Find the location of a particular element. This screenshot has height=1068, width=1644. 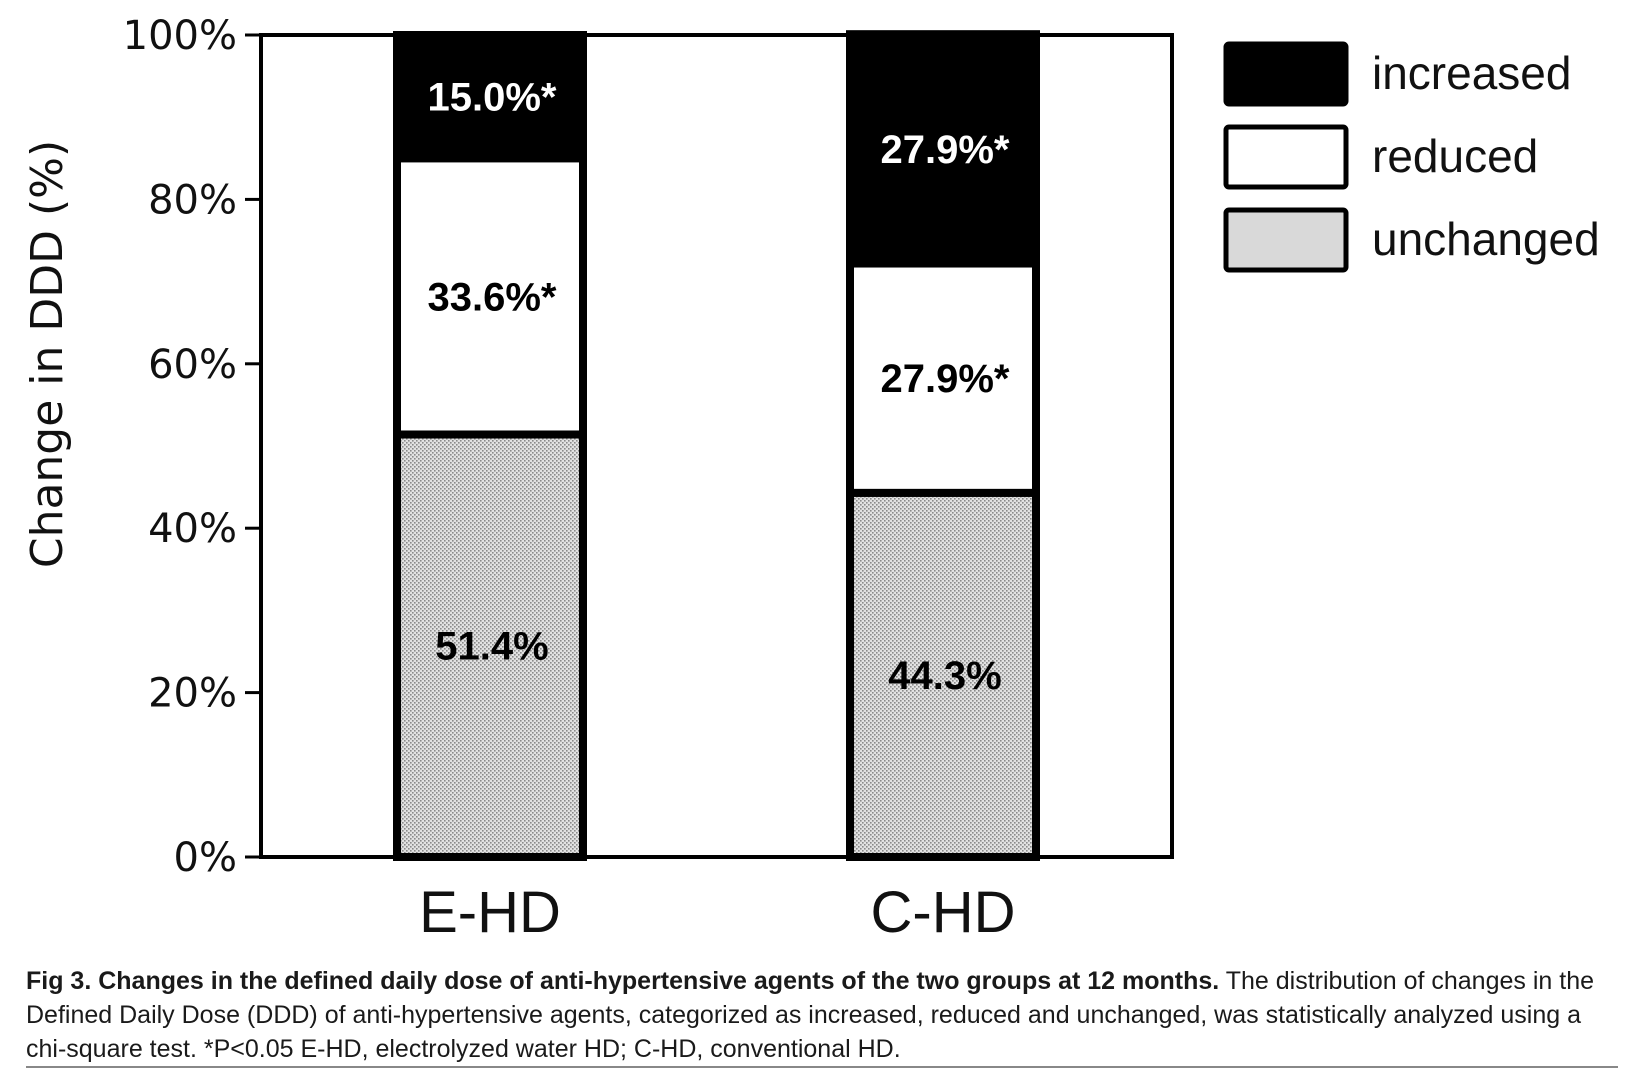

y-tick-label: 60% is located at coordinates (192, 365).